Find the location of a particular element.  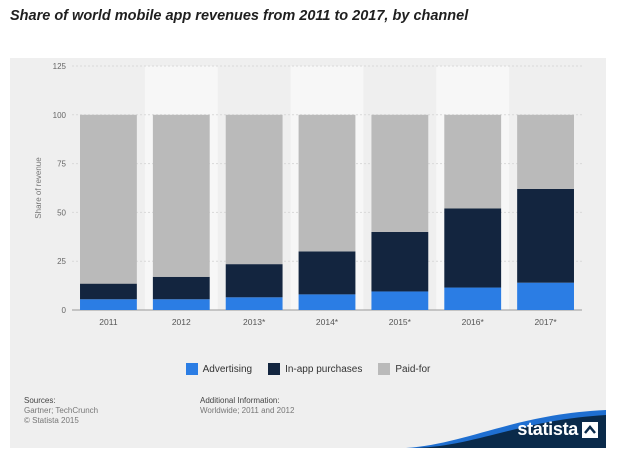

sources-heading: Sources: is located at coordinates (40, 400).